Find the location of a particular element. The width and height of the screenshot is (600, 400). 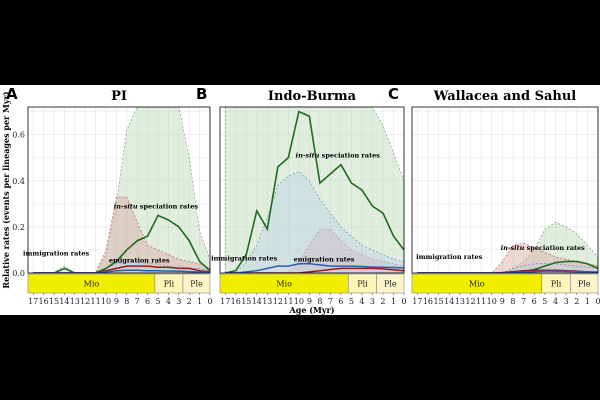

panel-letter: C is located at coordinates (393, 94).